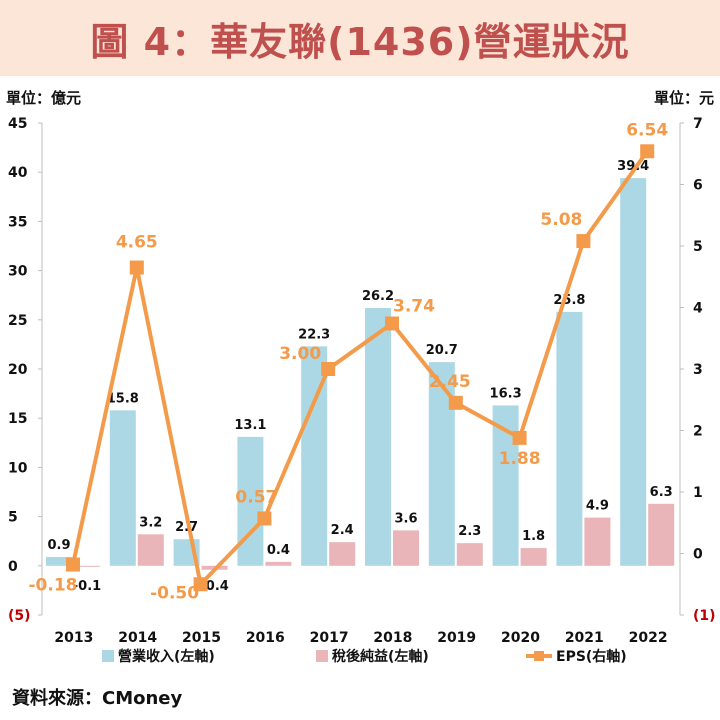 This screenshot has height=720, width=720. What do you see at coordinates (539, 656) in the screenshot?
I see `legend-eps-marker` at bounding box center [539, 656].